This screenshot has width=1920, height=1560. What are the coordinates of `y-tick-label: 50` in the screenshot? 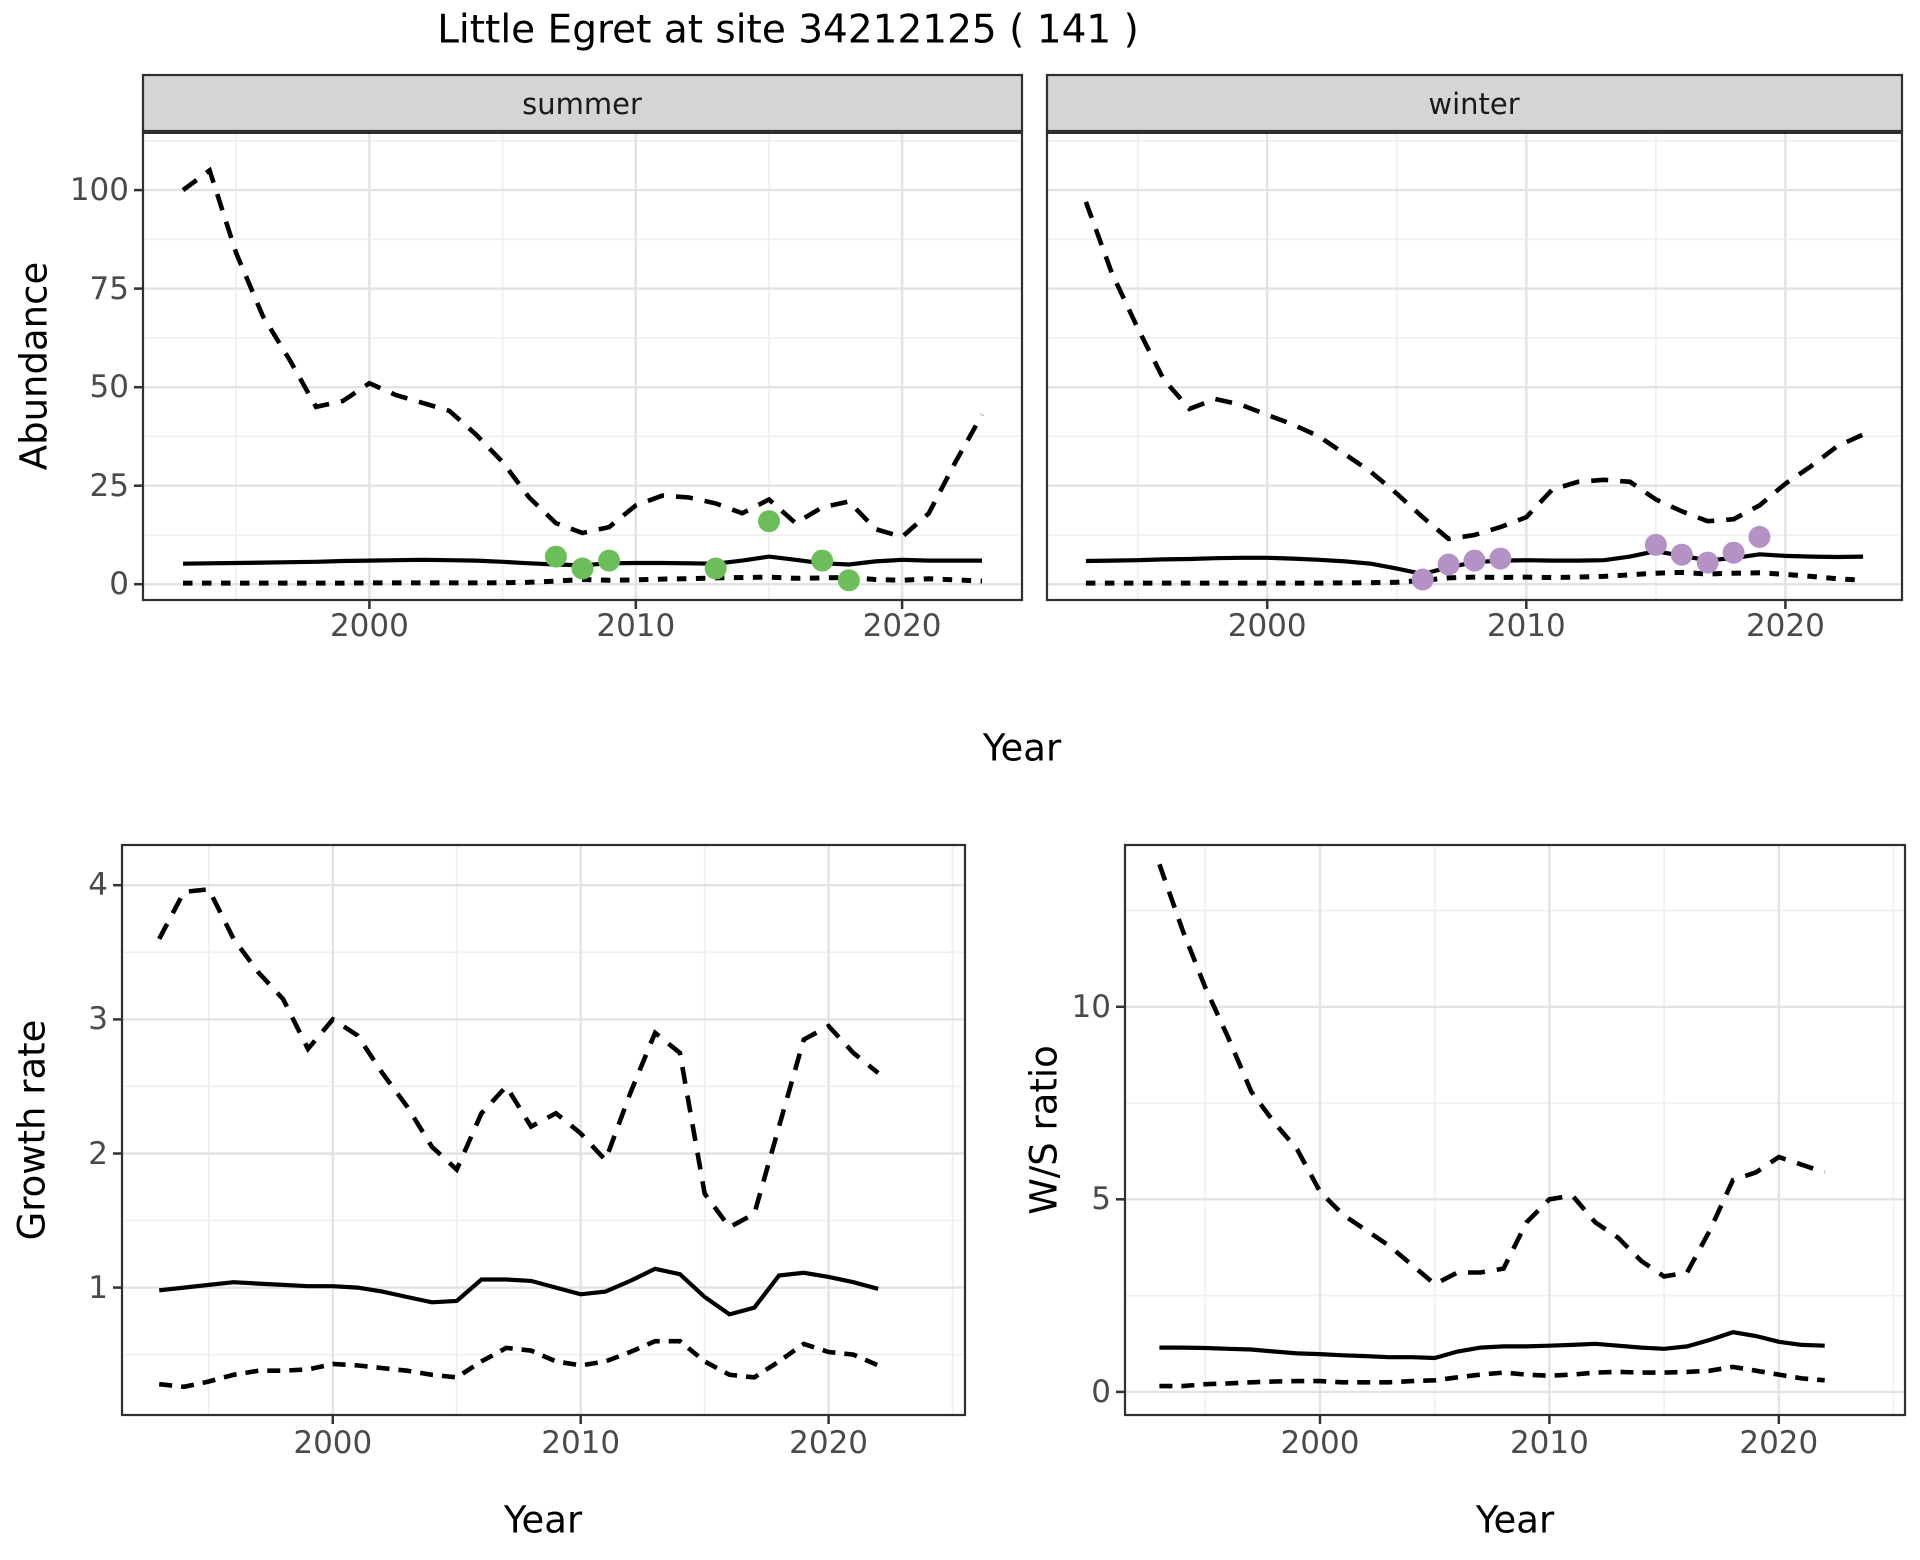 It's located at (109, 387).